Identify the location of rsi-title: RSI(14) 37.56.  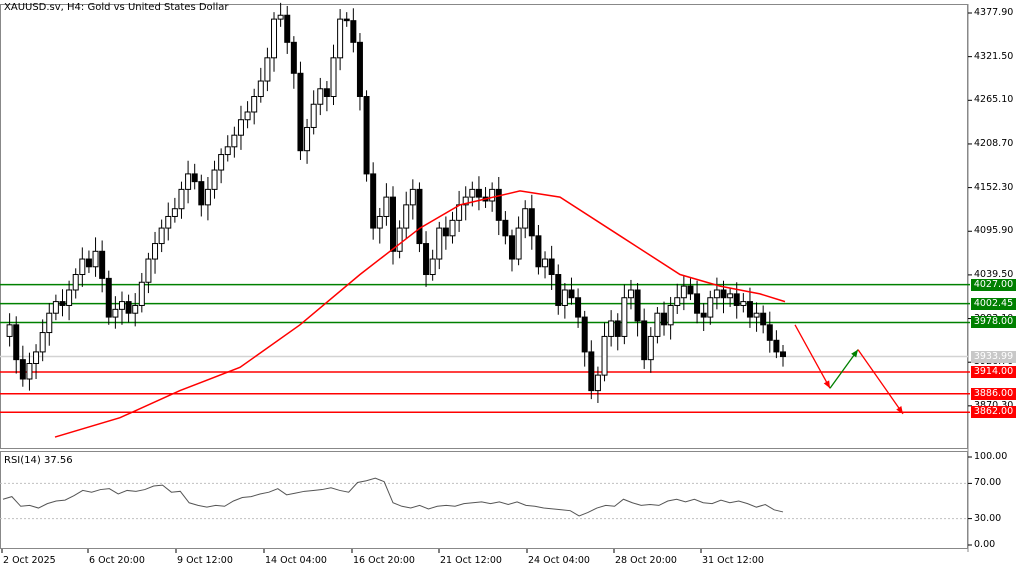
(38, 460).